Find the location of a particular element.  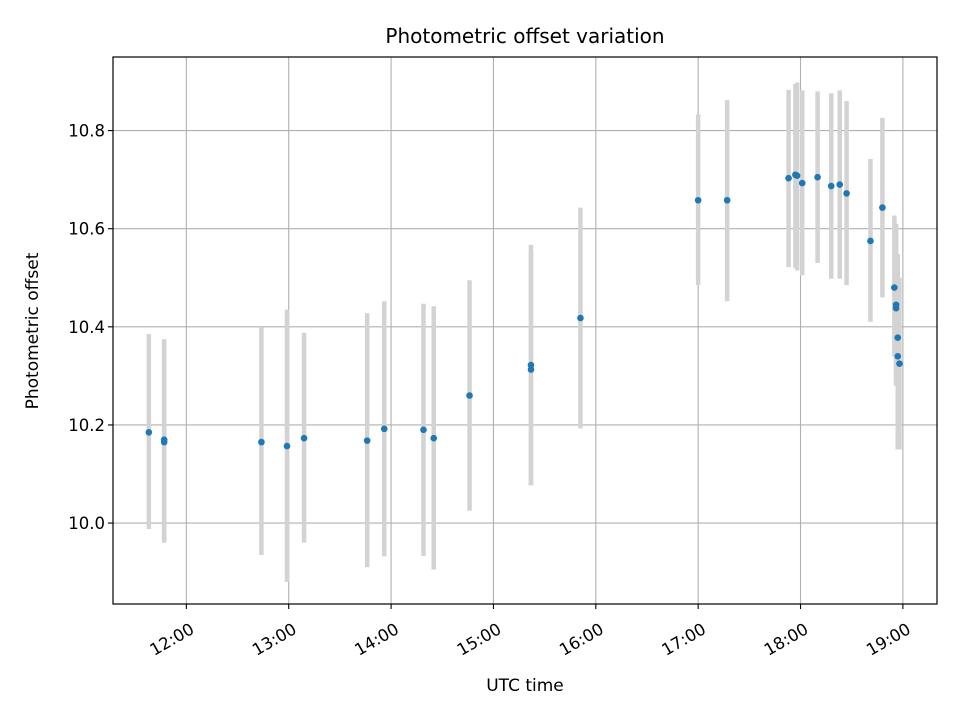

y-axis-label: Photometric offset is located at coordinates (33, 330).